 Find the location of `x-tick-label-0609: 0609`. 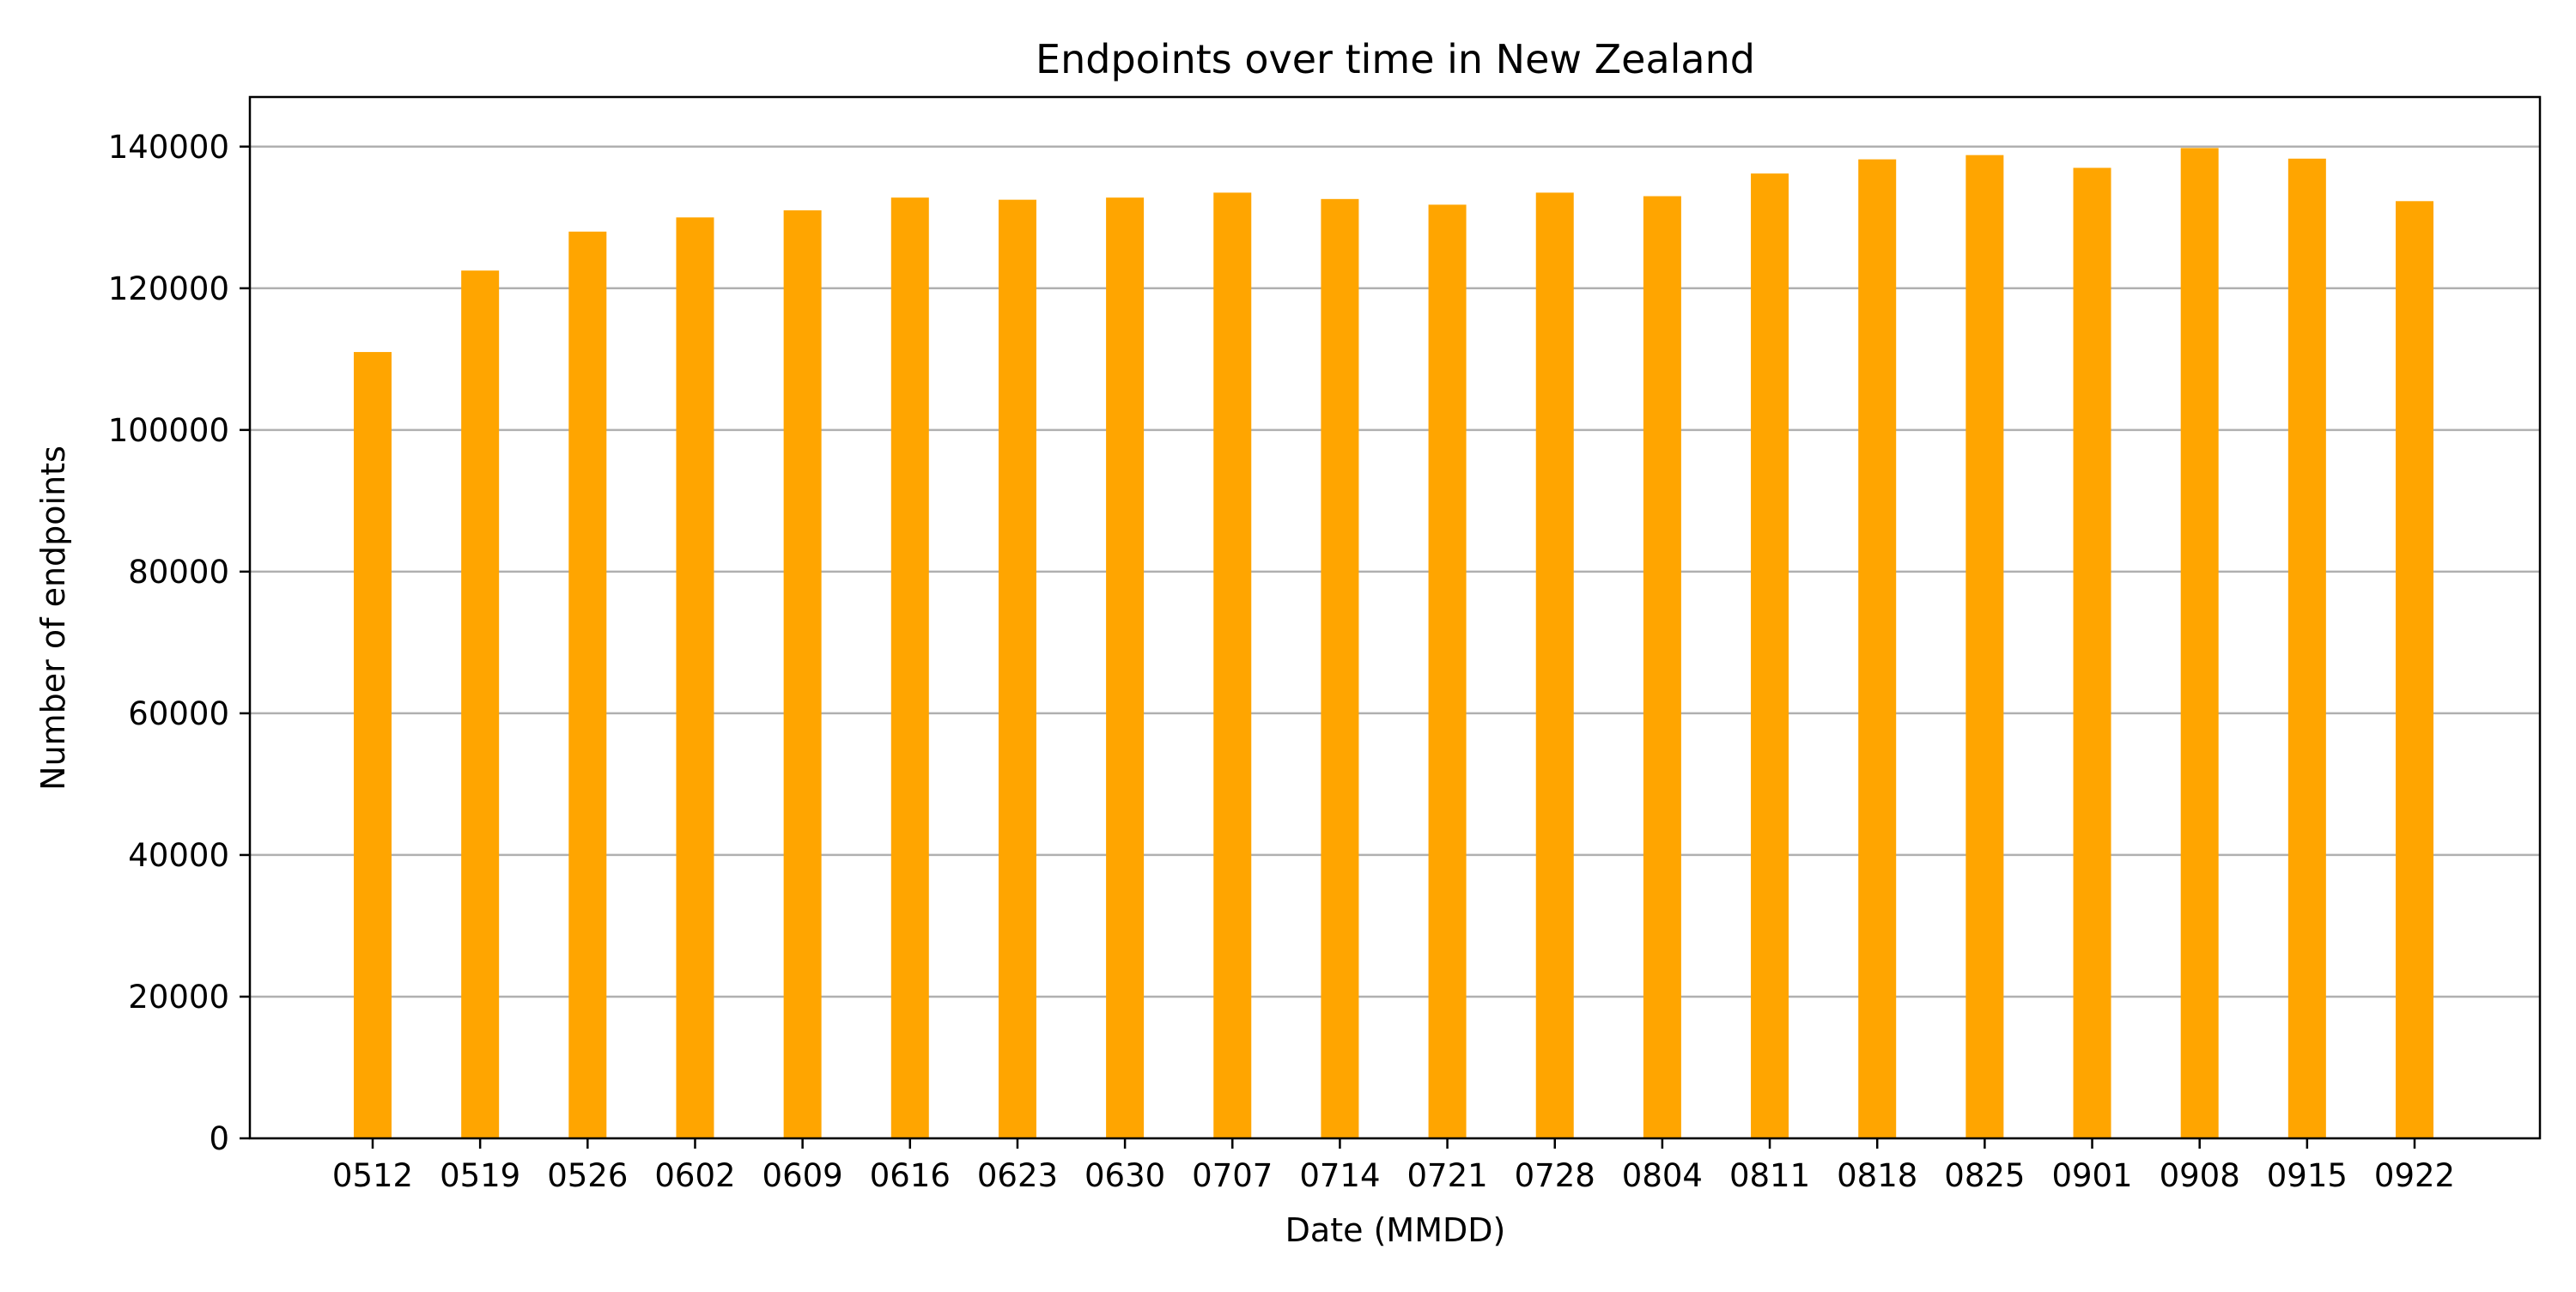

x-tick-label-0609: 0609 is located at coordinates (802, 1175).